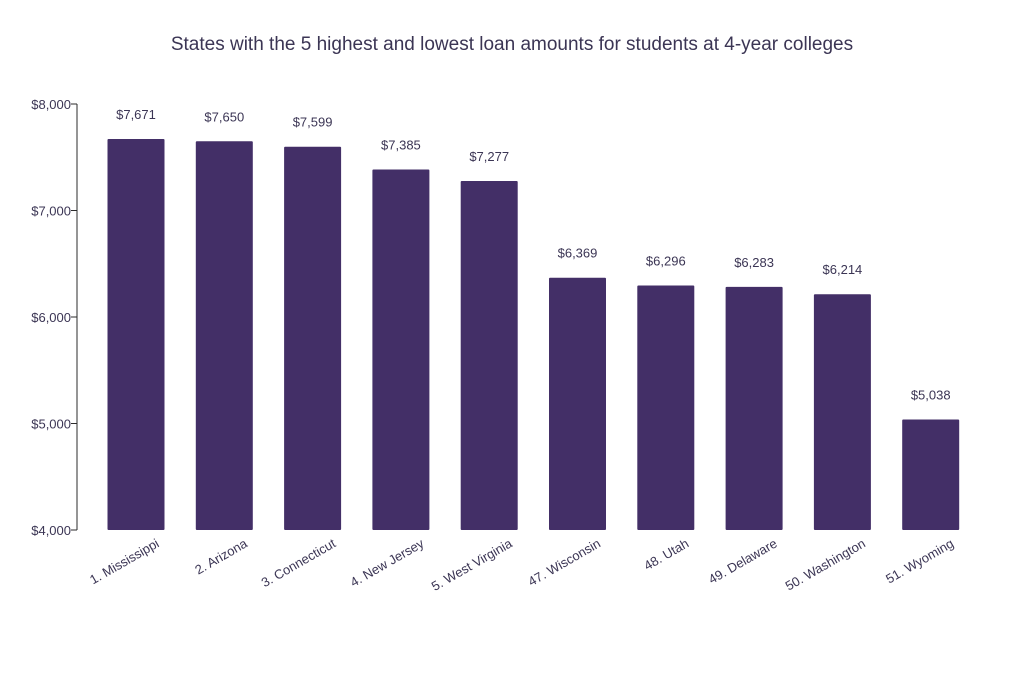  What do you see at coordinates (51, 317) in the screenshot?
I see `y-tick-label: $6,000` at bounding box center [51, 317].